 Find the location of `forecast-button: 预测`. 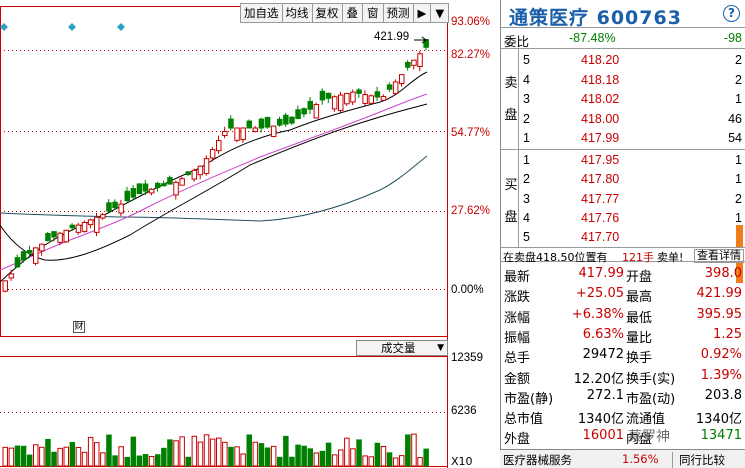

forecast-button: 预测 is located at coordinates (399, 13).